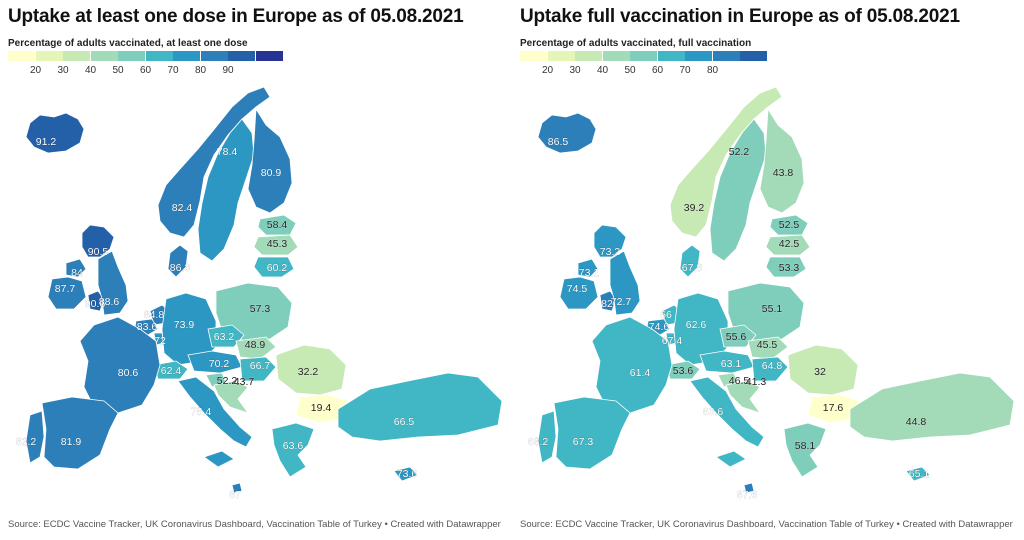 This screenshot has width=1024, height=540. Describe the element at coordinates (589, 273) in the screenshot. I see `value-label: 73.1` at that location.